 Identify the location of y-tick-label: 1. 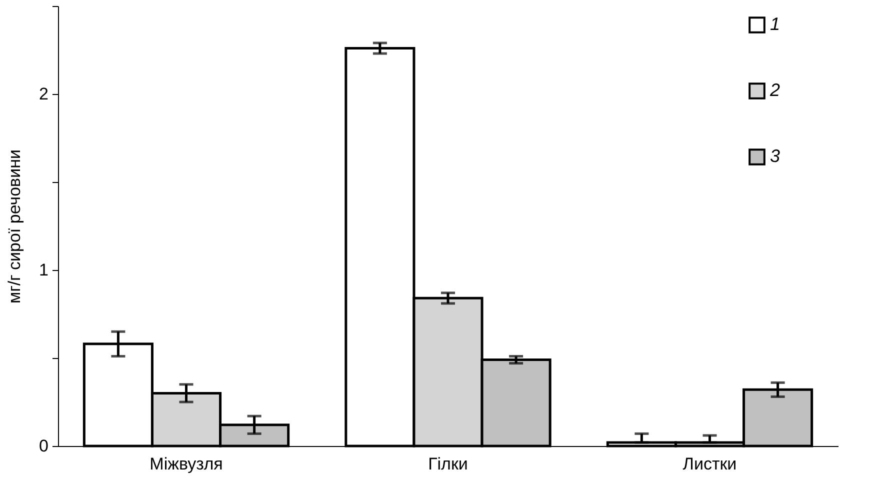
(43, 270).